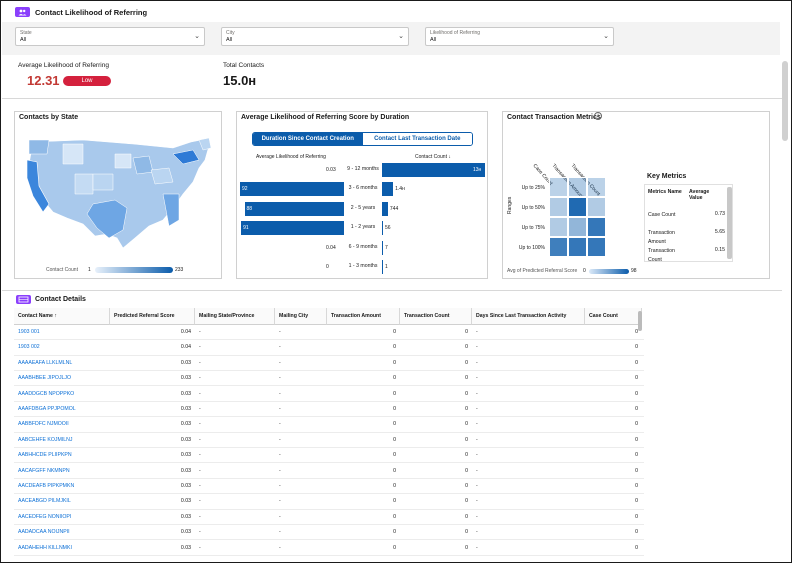  What do you see at coordinates (44, 532) in the screenshot?
I see `contact-name-link: AADADCAA NOIJNPII` at bounding box center [44, 532].